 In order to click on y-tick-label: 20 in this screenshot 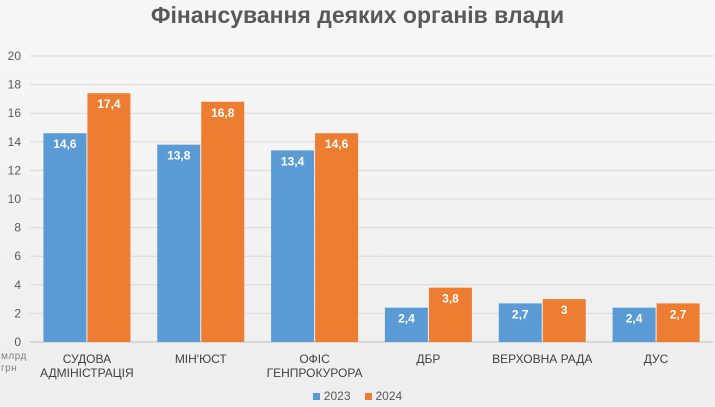, I will do `click(15, 56)`.